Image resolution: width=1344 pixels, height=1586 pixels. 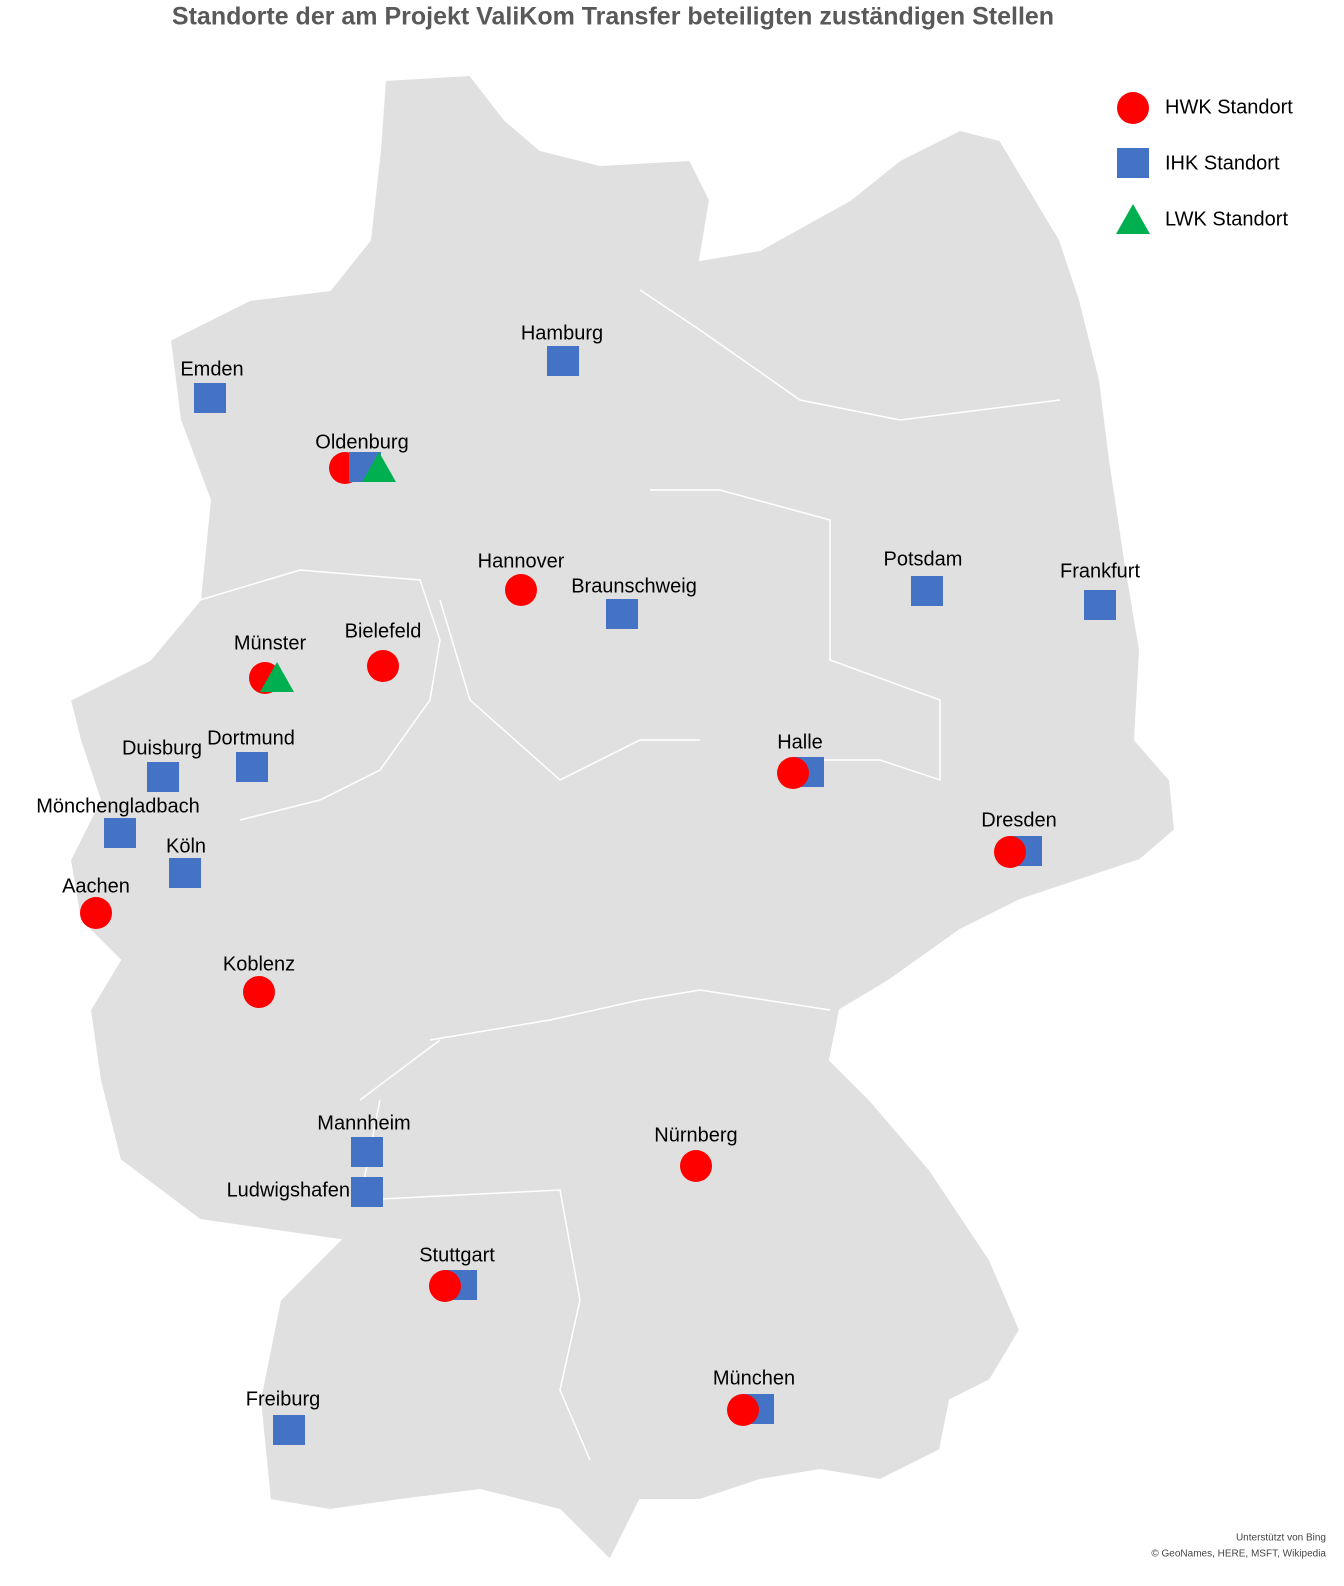 I want to click on attribution: Unterstützt von Bing, so click(x=1281, y=1538).